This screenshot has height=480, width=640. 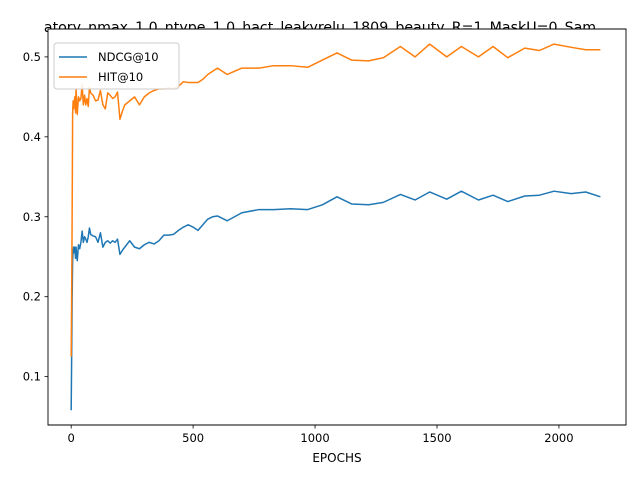 I want to click on x-tick-label: 2000, so click(x=558, y=438).